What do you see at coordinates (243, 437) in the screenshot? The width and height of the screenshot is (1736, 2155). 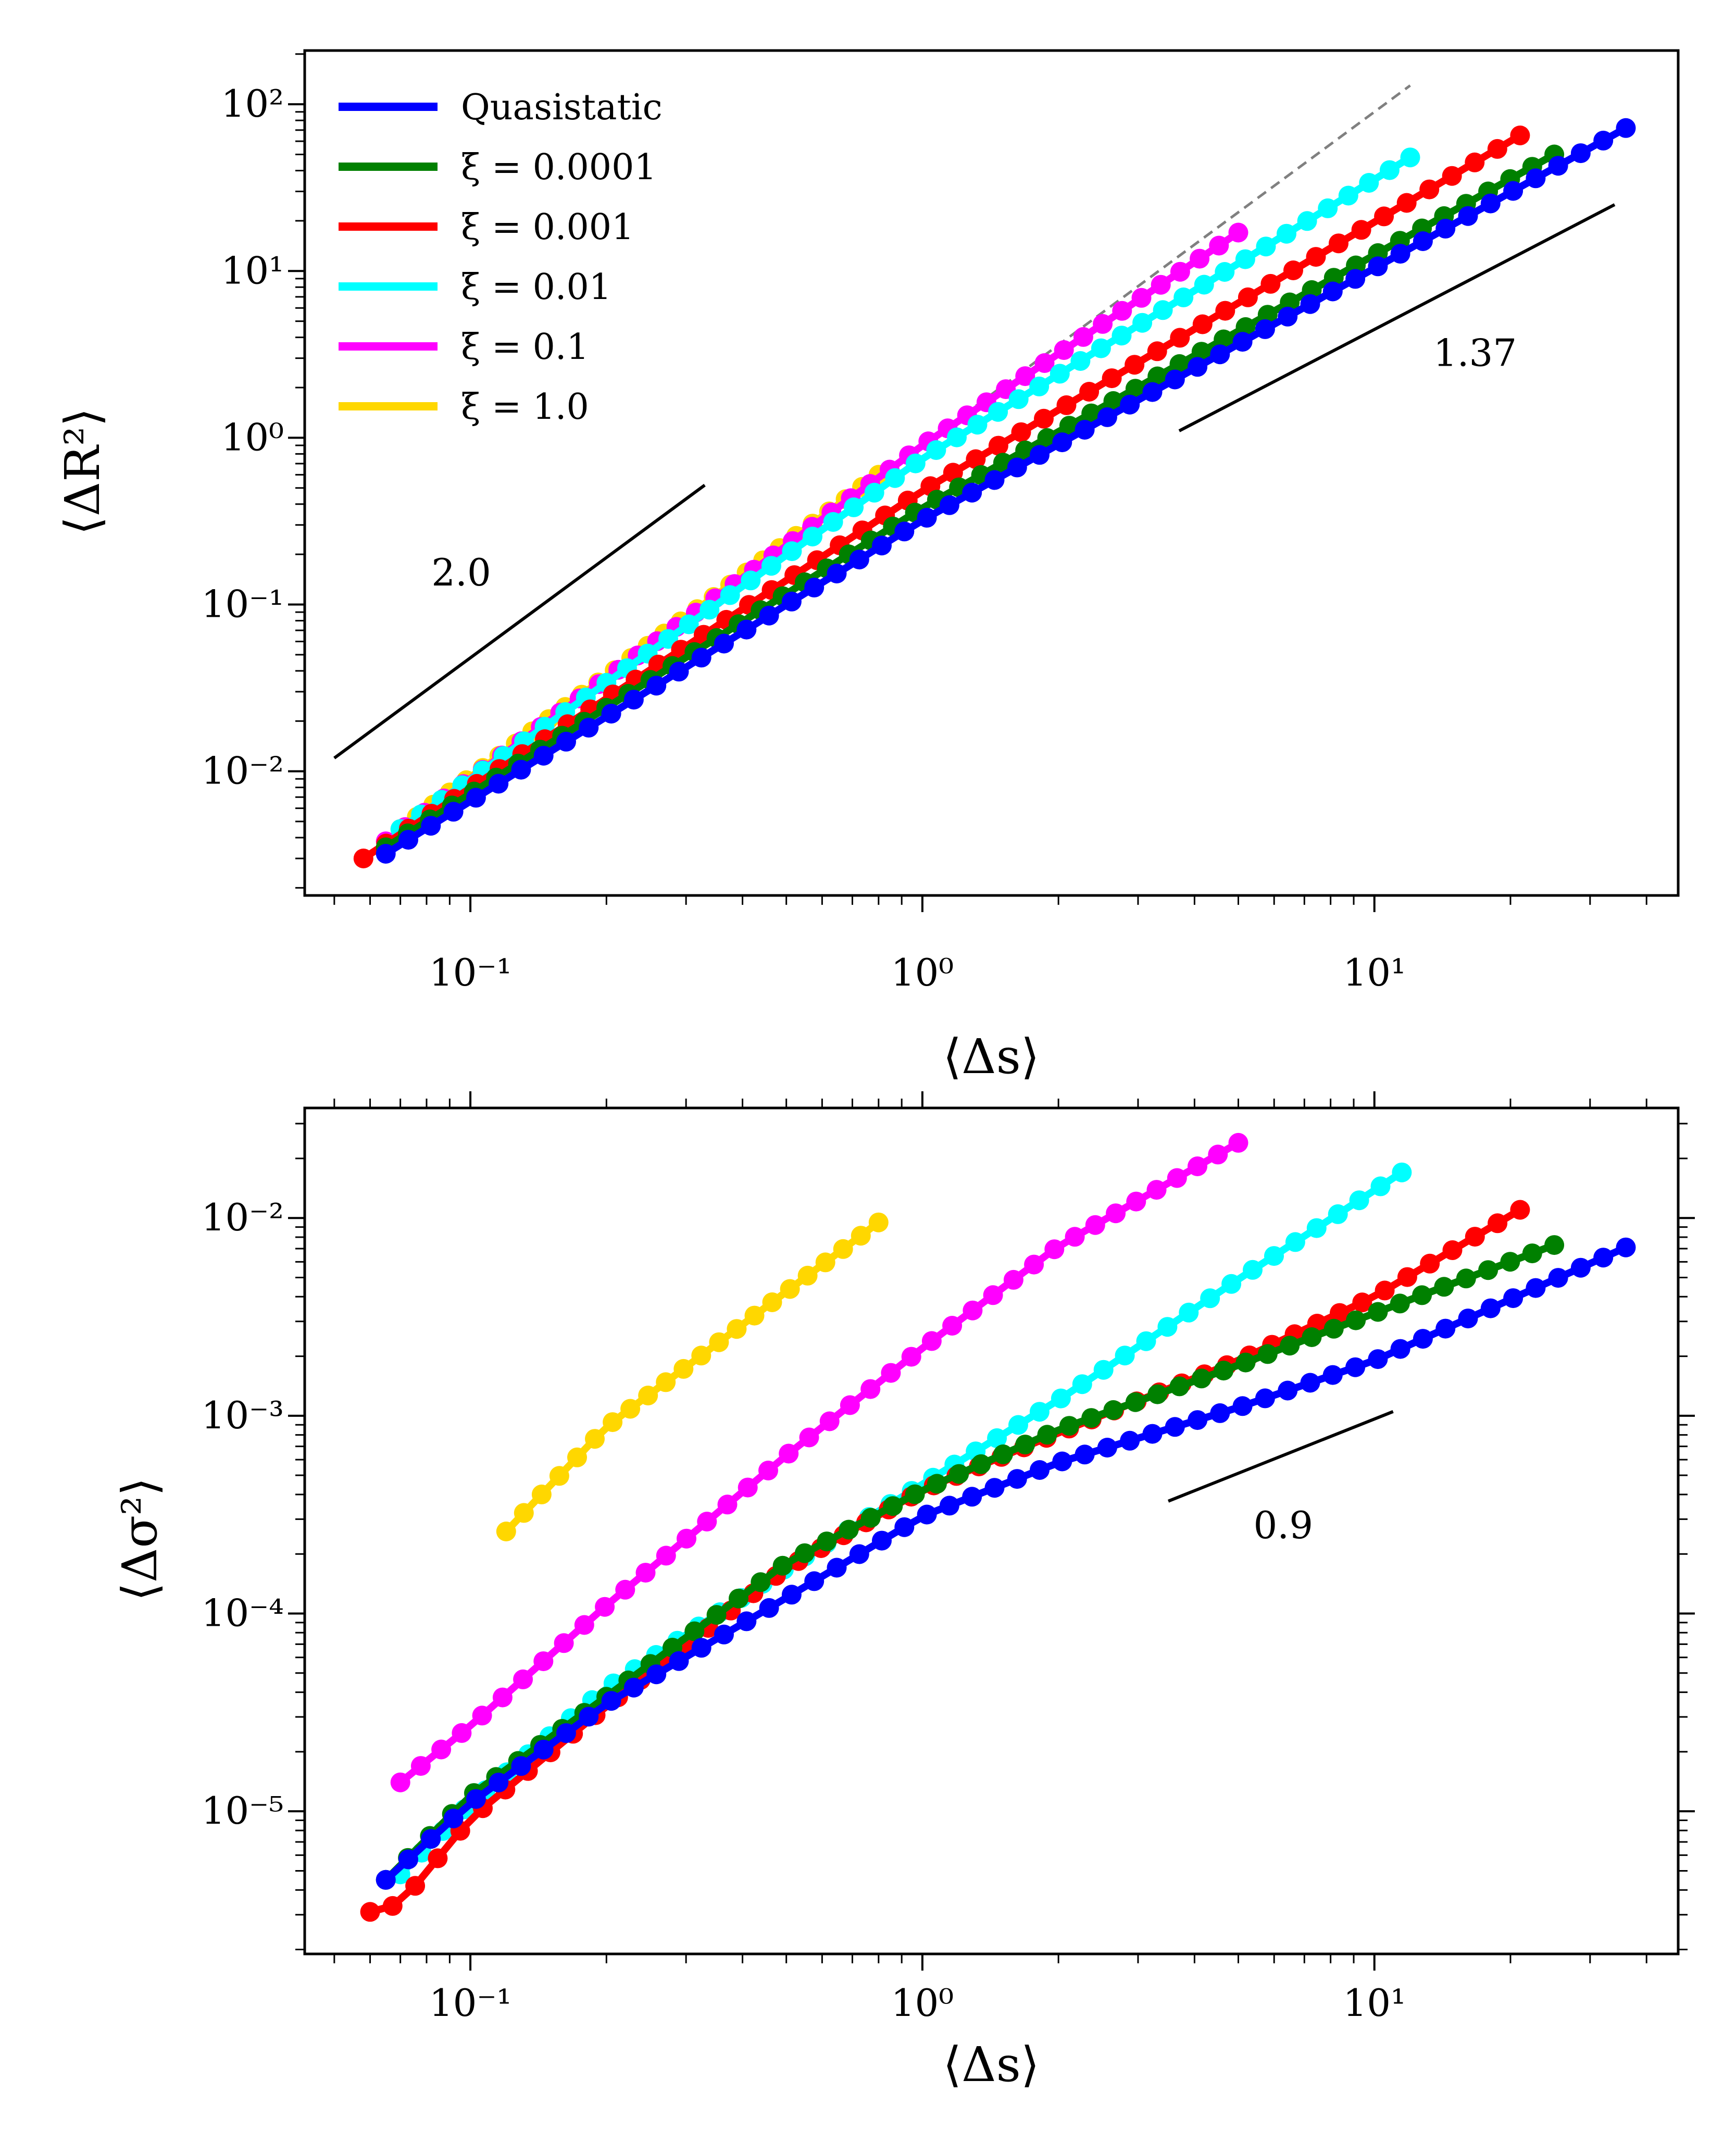 I see `p1-y-tick-labels: 10⁻² 10⁻¹ 10⁰ 10¹ 10²` at bounding box center [243, 437].